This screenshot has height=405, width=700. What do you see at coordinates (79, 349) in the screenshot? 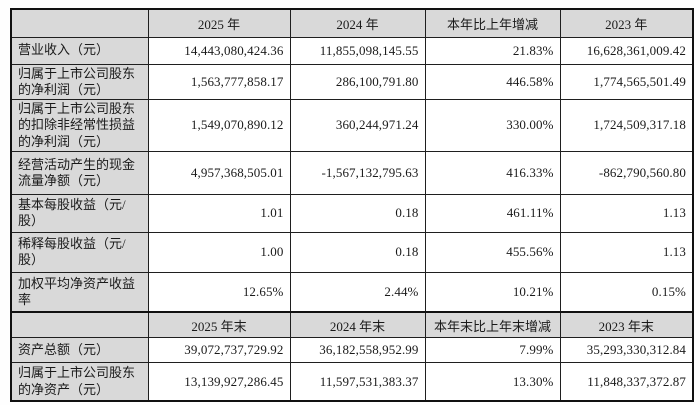
I see `row-label: 资产总额（元）` at bounding box center [79, 349].